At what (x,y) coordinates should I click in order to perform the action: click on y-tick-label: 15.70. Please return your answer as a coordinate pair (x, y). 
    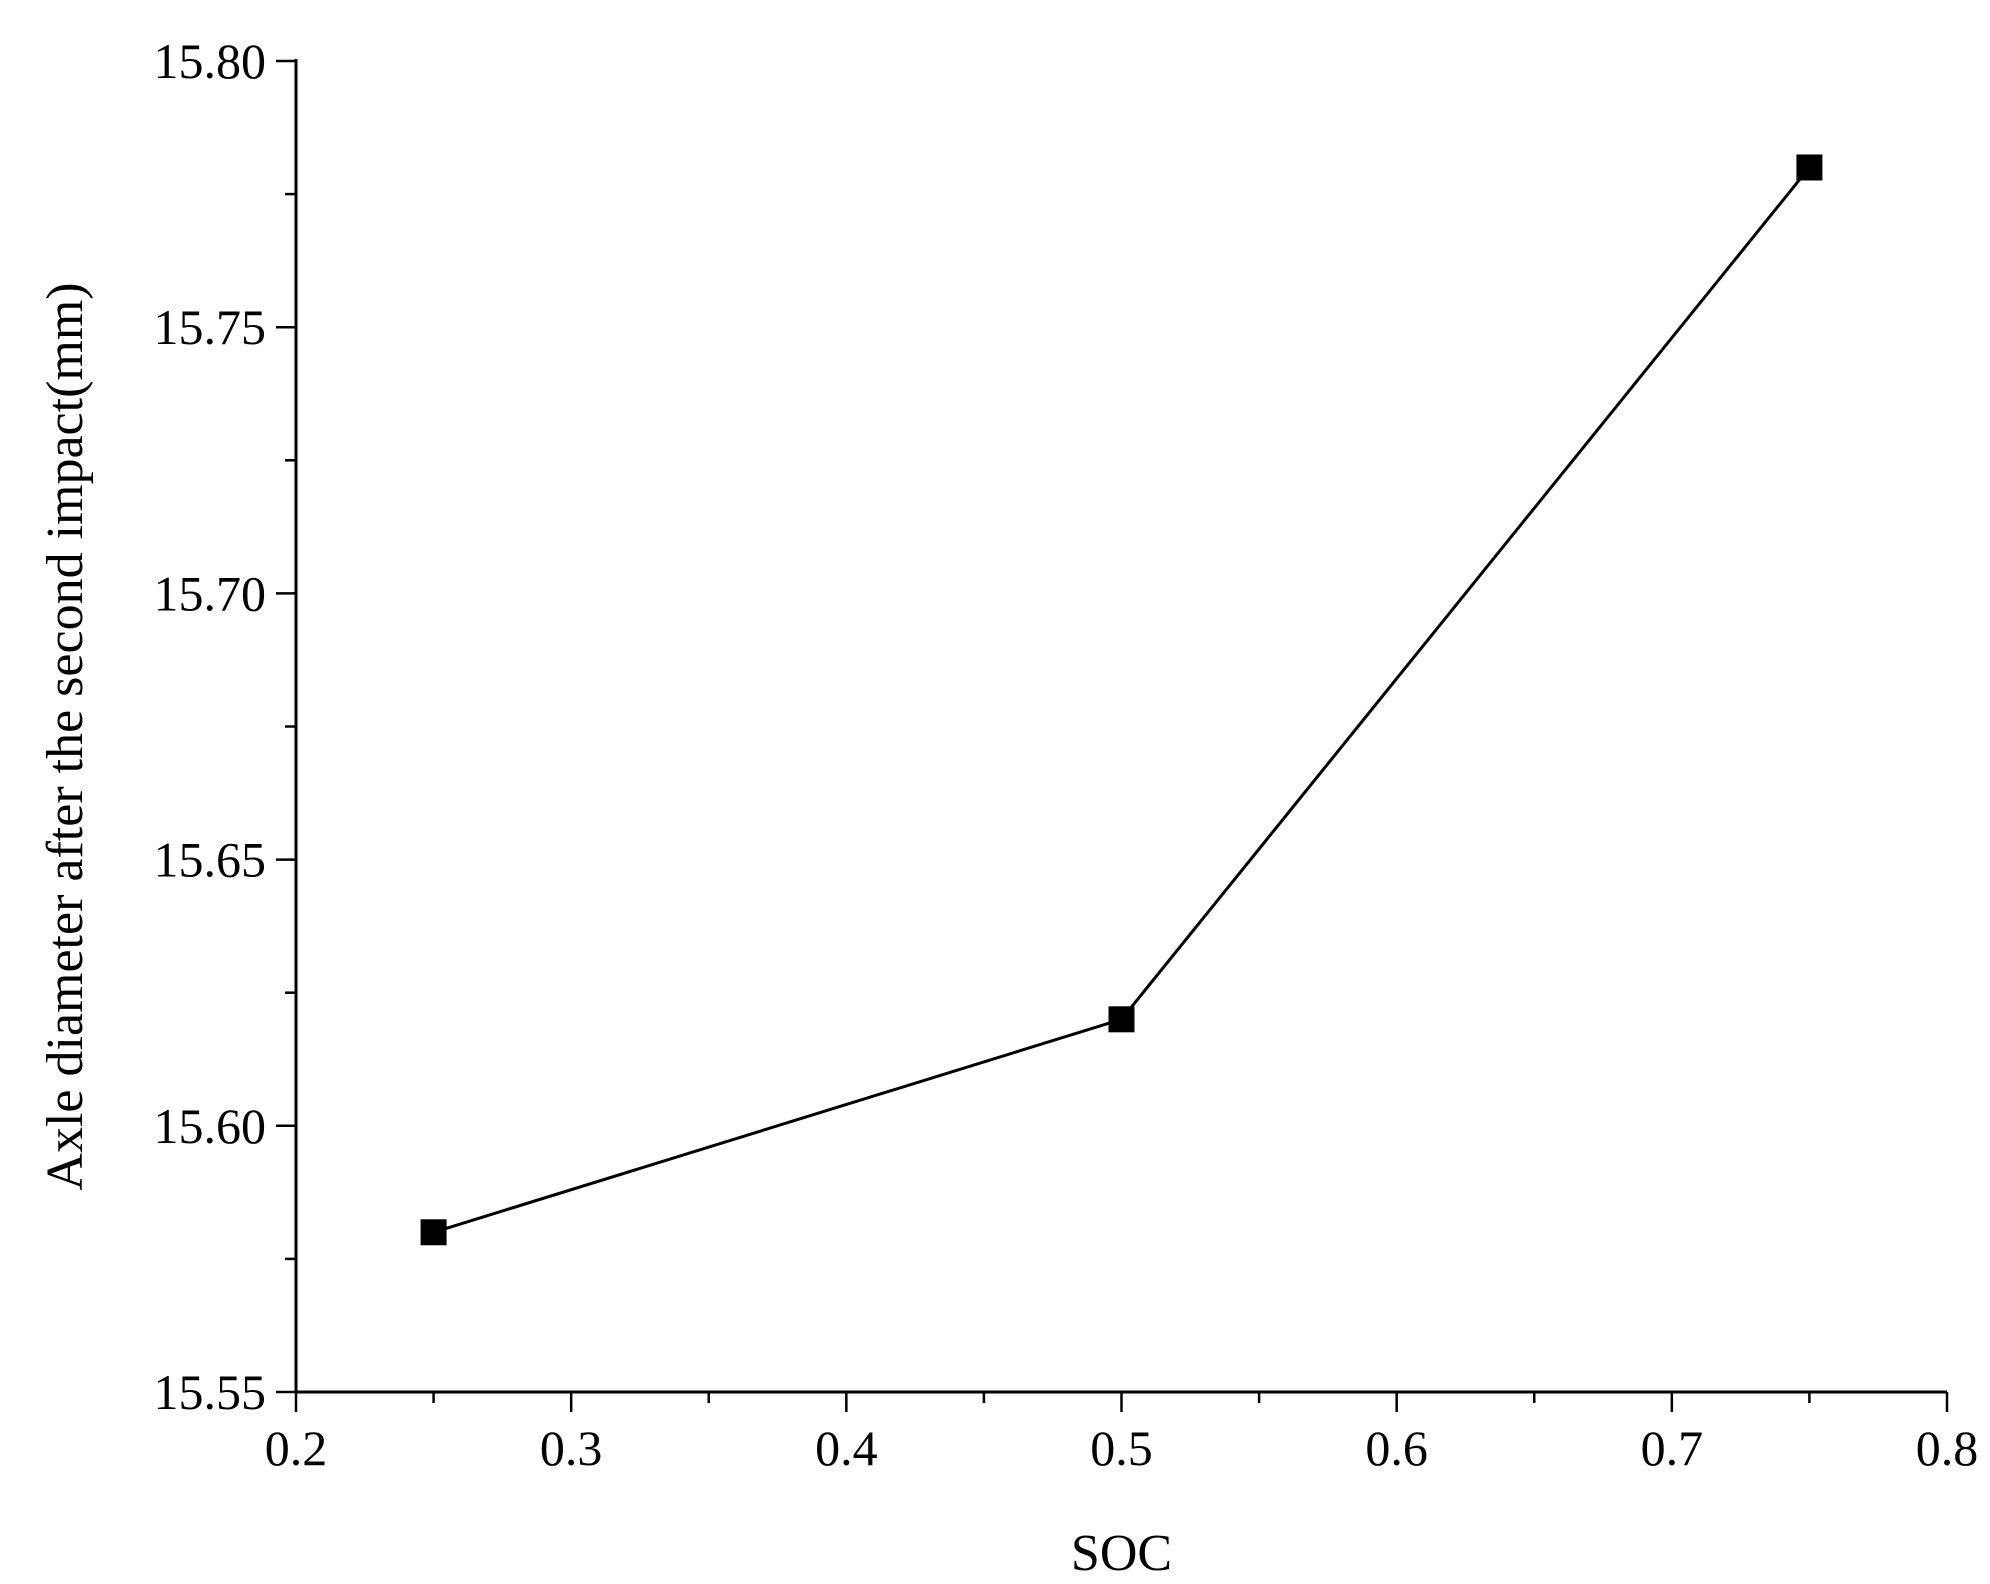
    Looking at the image, I should click on (210, 593).